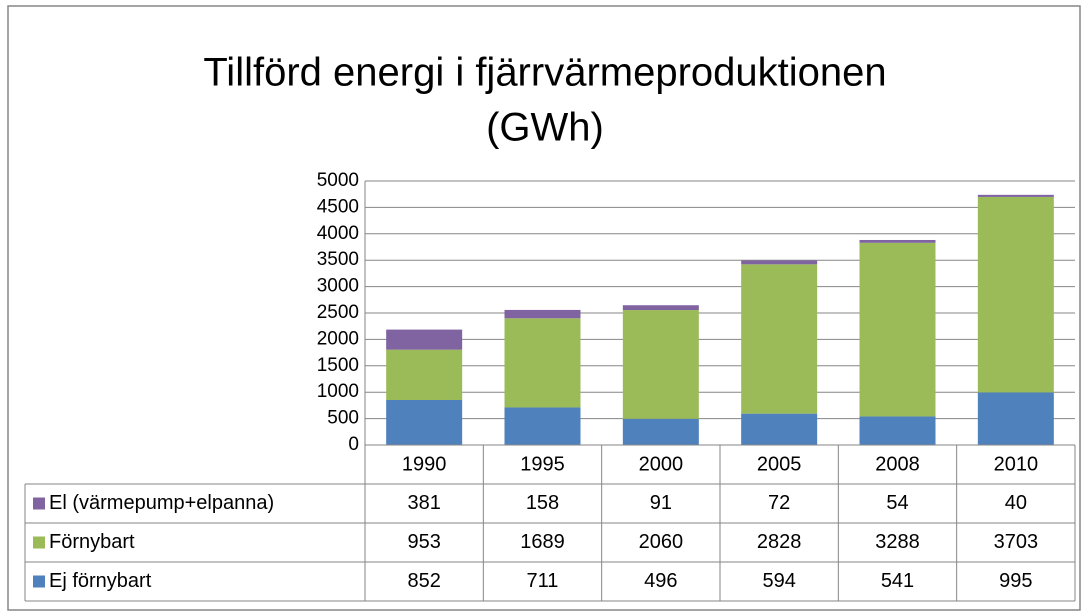  Describe the element at coordinates (92, 542) in the screenshot. I see `legend-label: Förnybart` at that location.